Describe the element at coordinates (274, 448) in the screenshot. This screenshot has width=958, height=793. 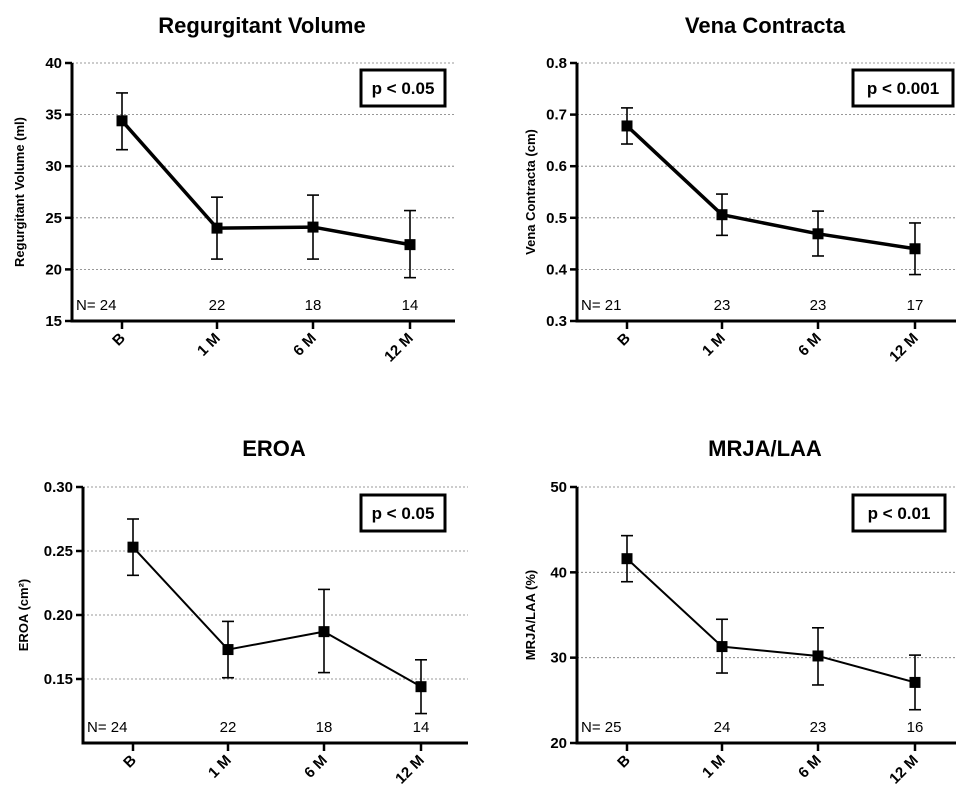
I see `chart-title: EROA` at that location.